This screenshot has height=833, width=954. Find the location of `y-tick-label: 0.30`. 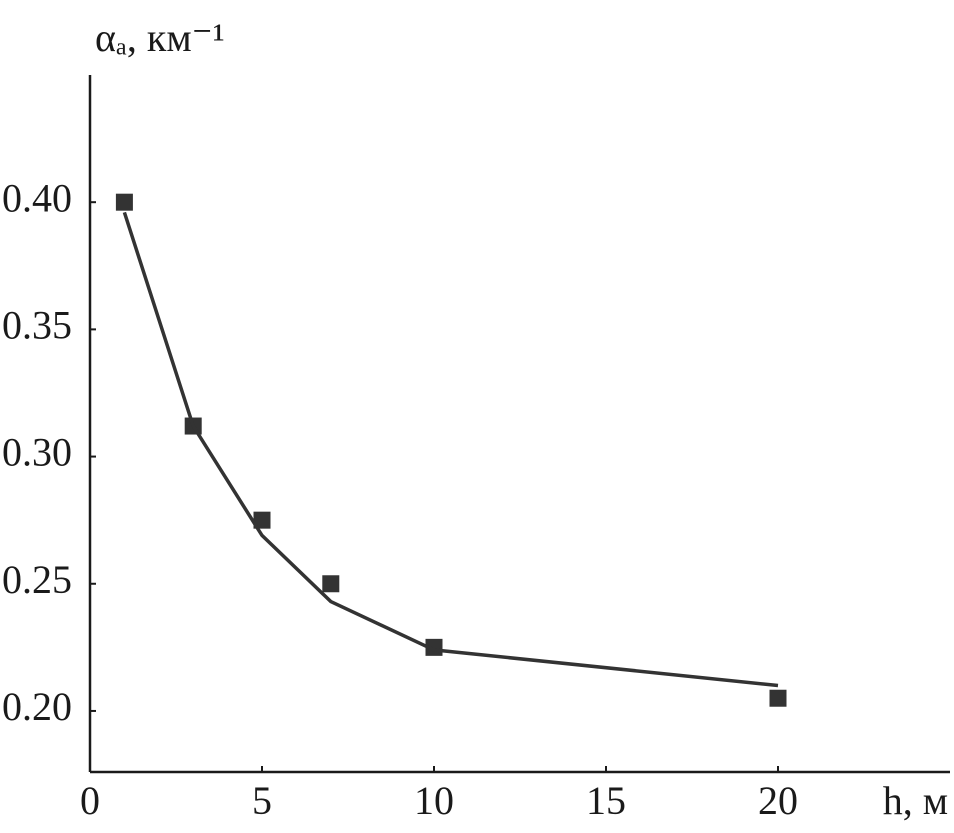

y-tick-label: 0.30 is located at coordinates (37, 452).